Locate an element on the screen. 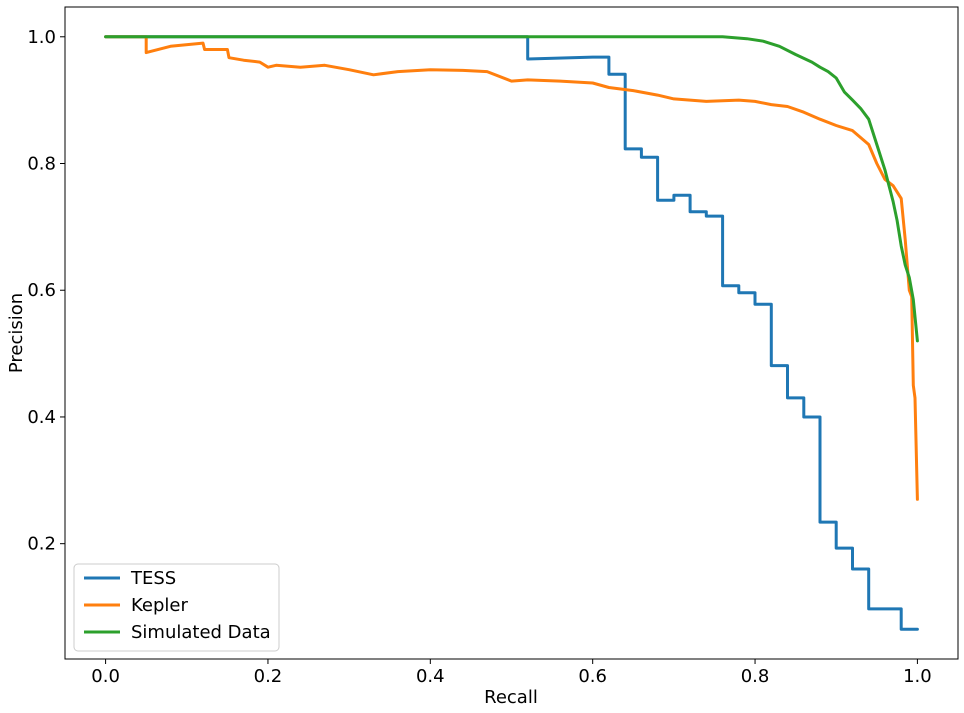  x-tick-label: 0.8 is located at coordinates (755, 676).